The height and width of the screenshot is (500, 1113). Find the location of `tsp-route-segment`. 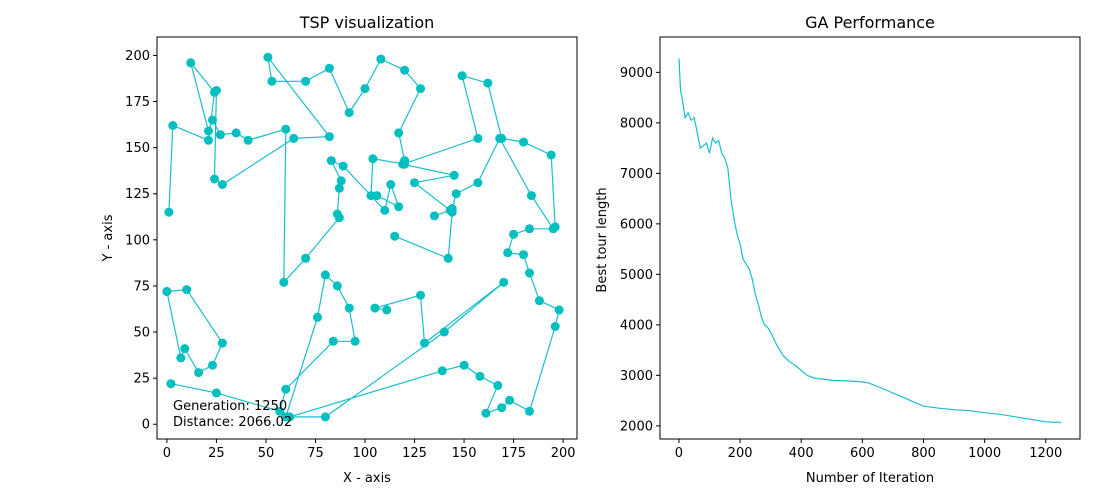

tsp-route-segment is located at coordinates (478, 150).